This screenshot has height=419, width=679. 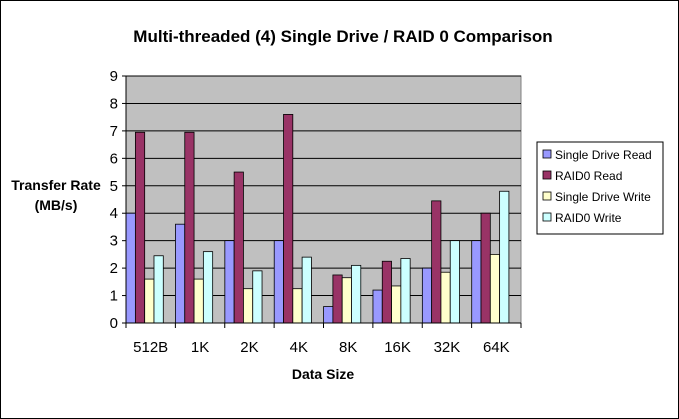 I want to click on legend-box, so click(x=600, y=188).